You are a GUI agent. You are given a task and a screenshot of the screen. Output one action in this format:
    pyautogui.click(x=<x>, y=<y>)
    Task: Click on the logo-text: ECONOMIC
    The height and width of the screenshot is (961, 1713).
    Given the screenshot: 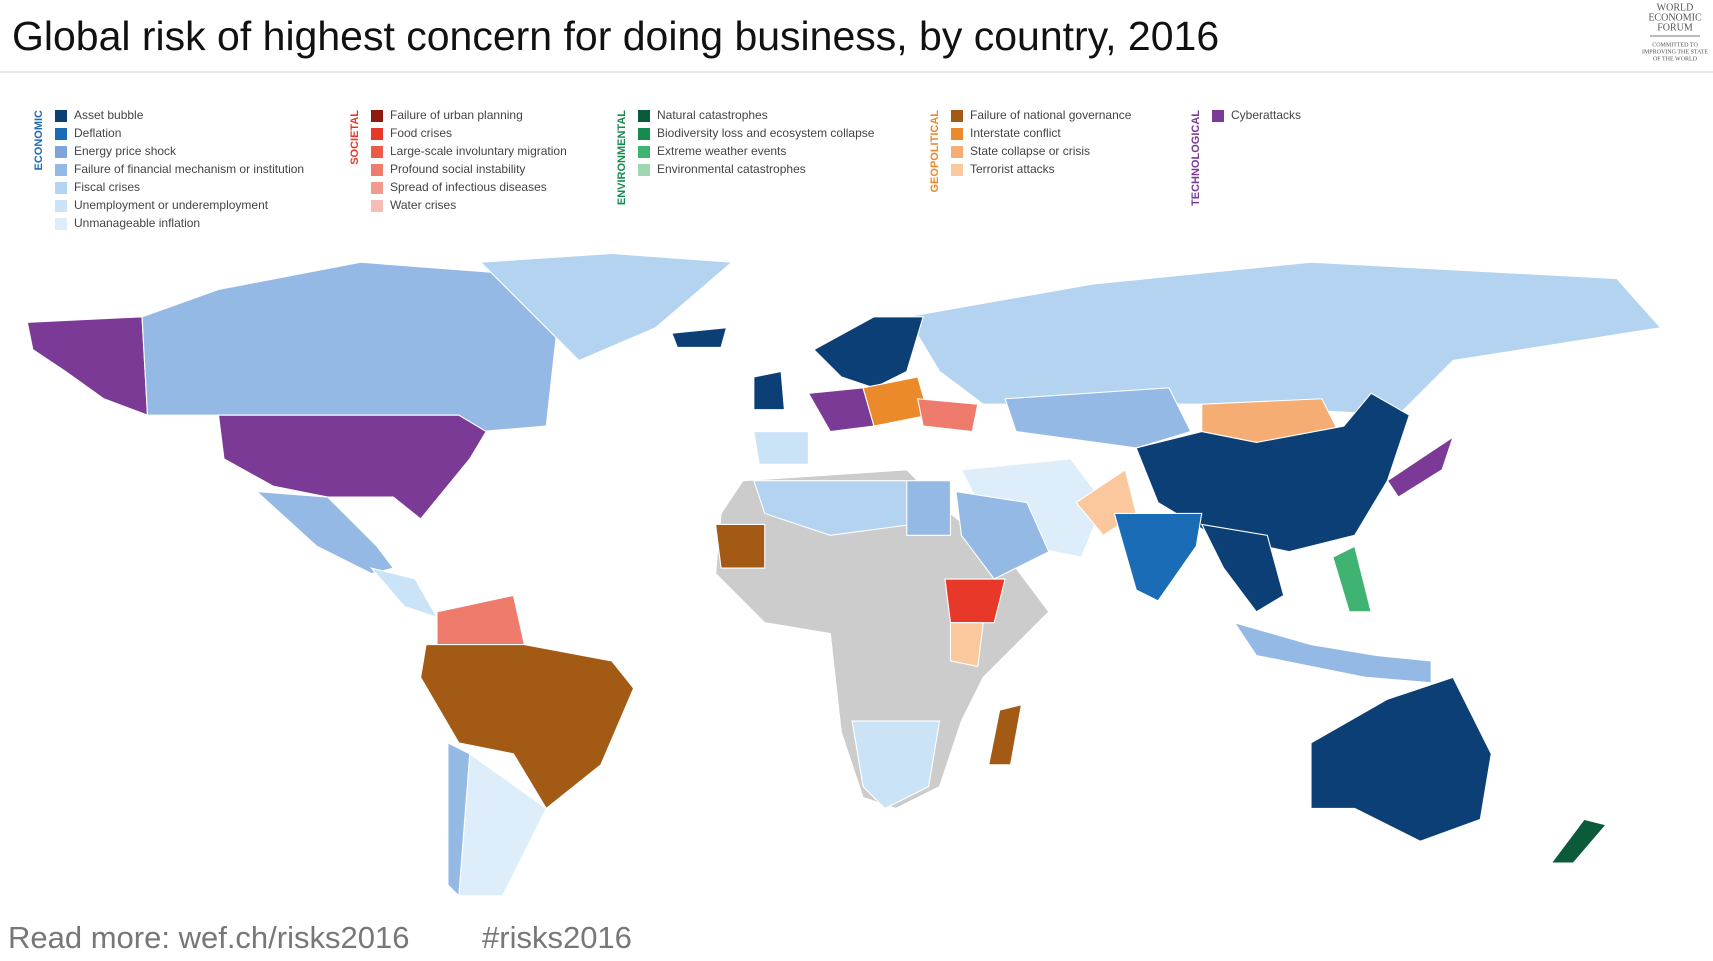 What is the action you would take?
    pyautogui.click(x=1675, y=17)
    